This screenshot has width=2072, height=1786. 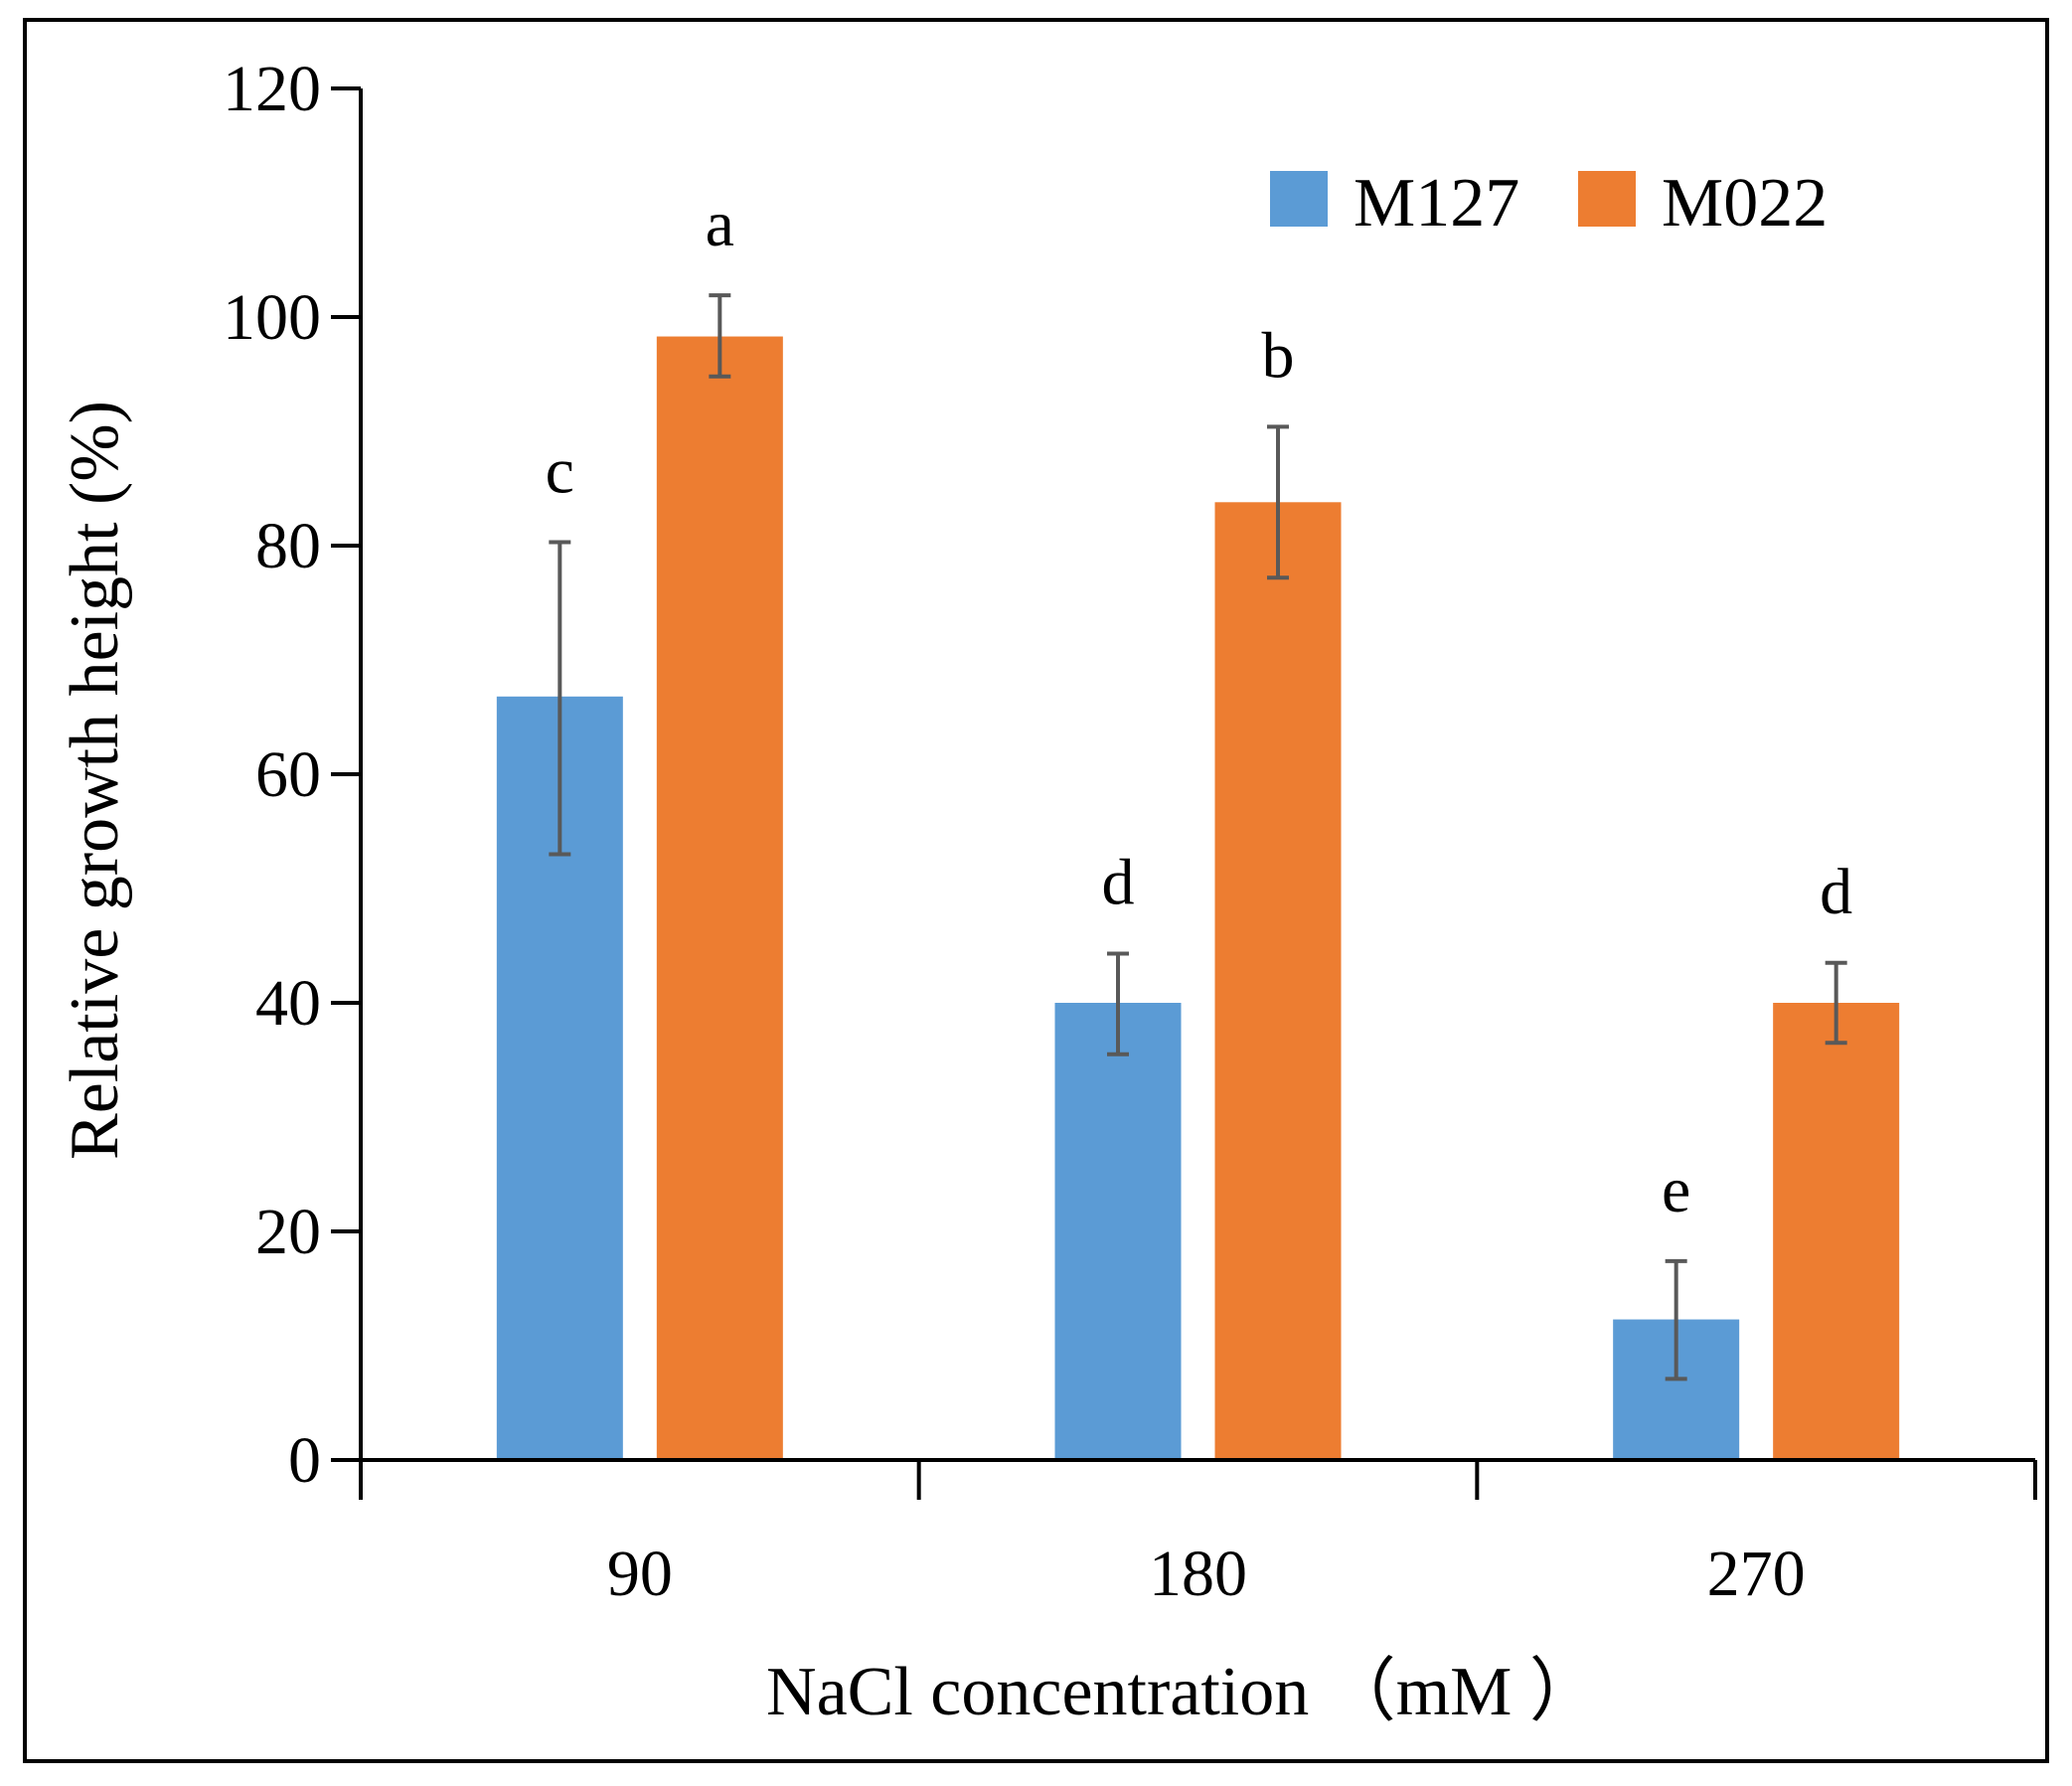 What do you see at coordinates (272, 89) in the screenshot?
I see `y-tick-label-120: 120` at bounding box center [272, 89].